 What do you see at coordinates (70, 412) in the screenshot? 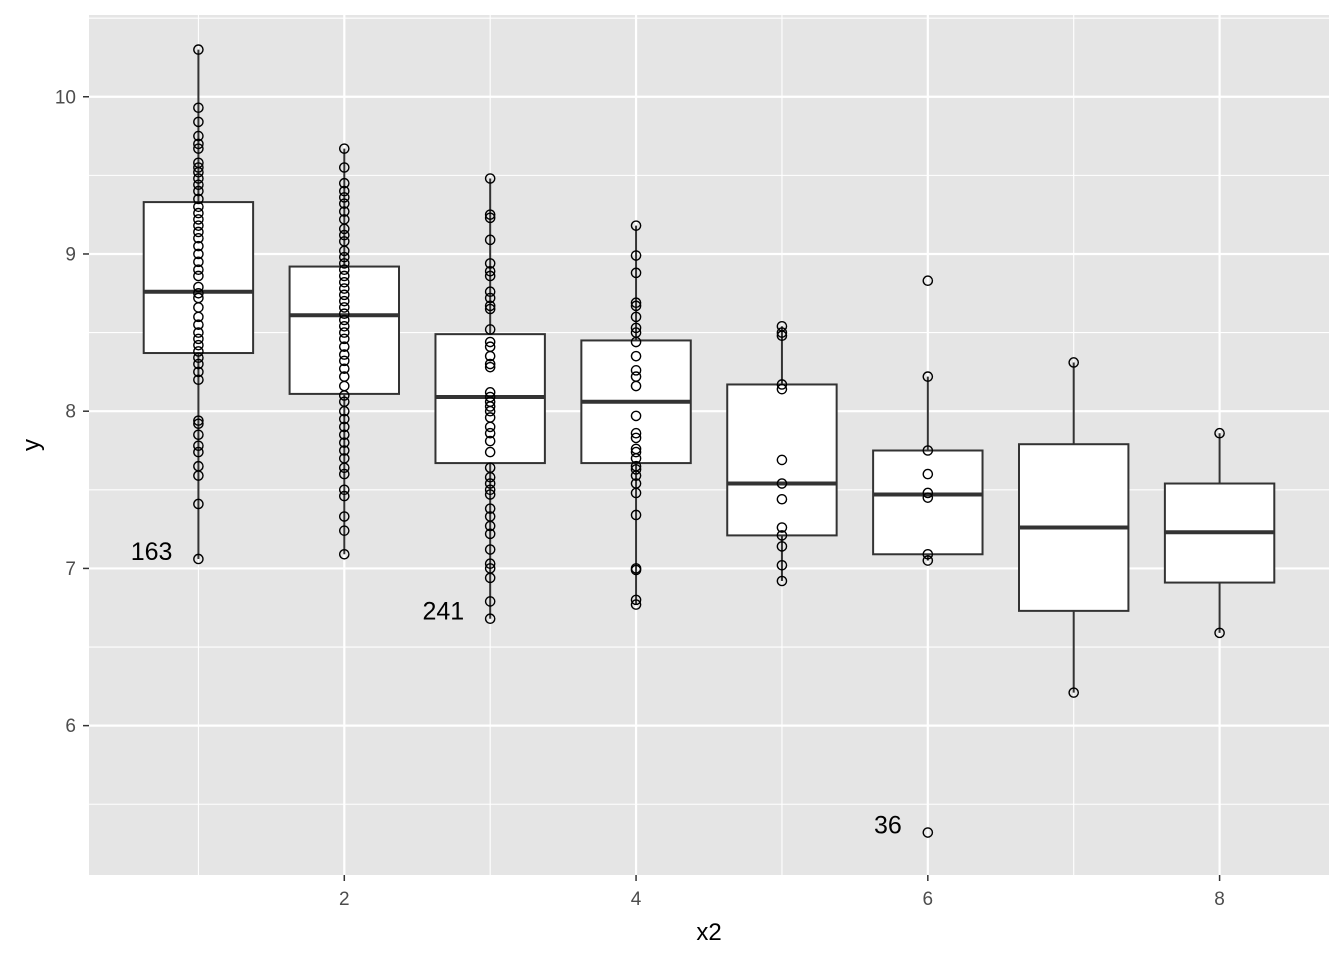
I see `y-tick-label: 8` at bounding box center [70, 412].